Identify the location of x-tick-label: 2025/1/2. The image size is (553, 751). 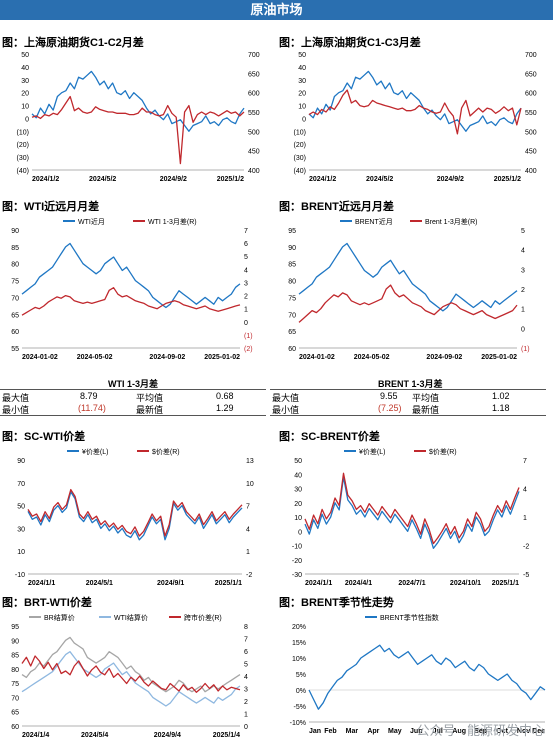
(230, 179).